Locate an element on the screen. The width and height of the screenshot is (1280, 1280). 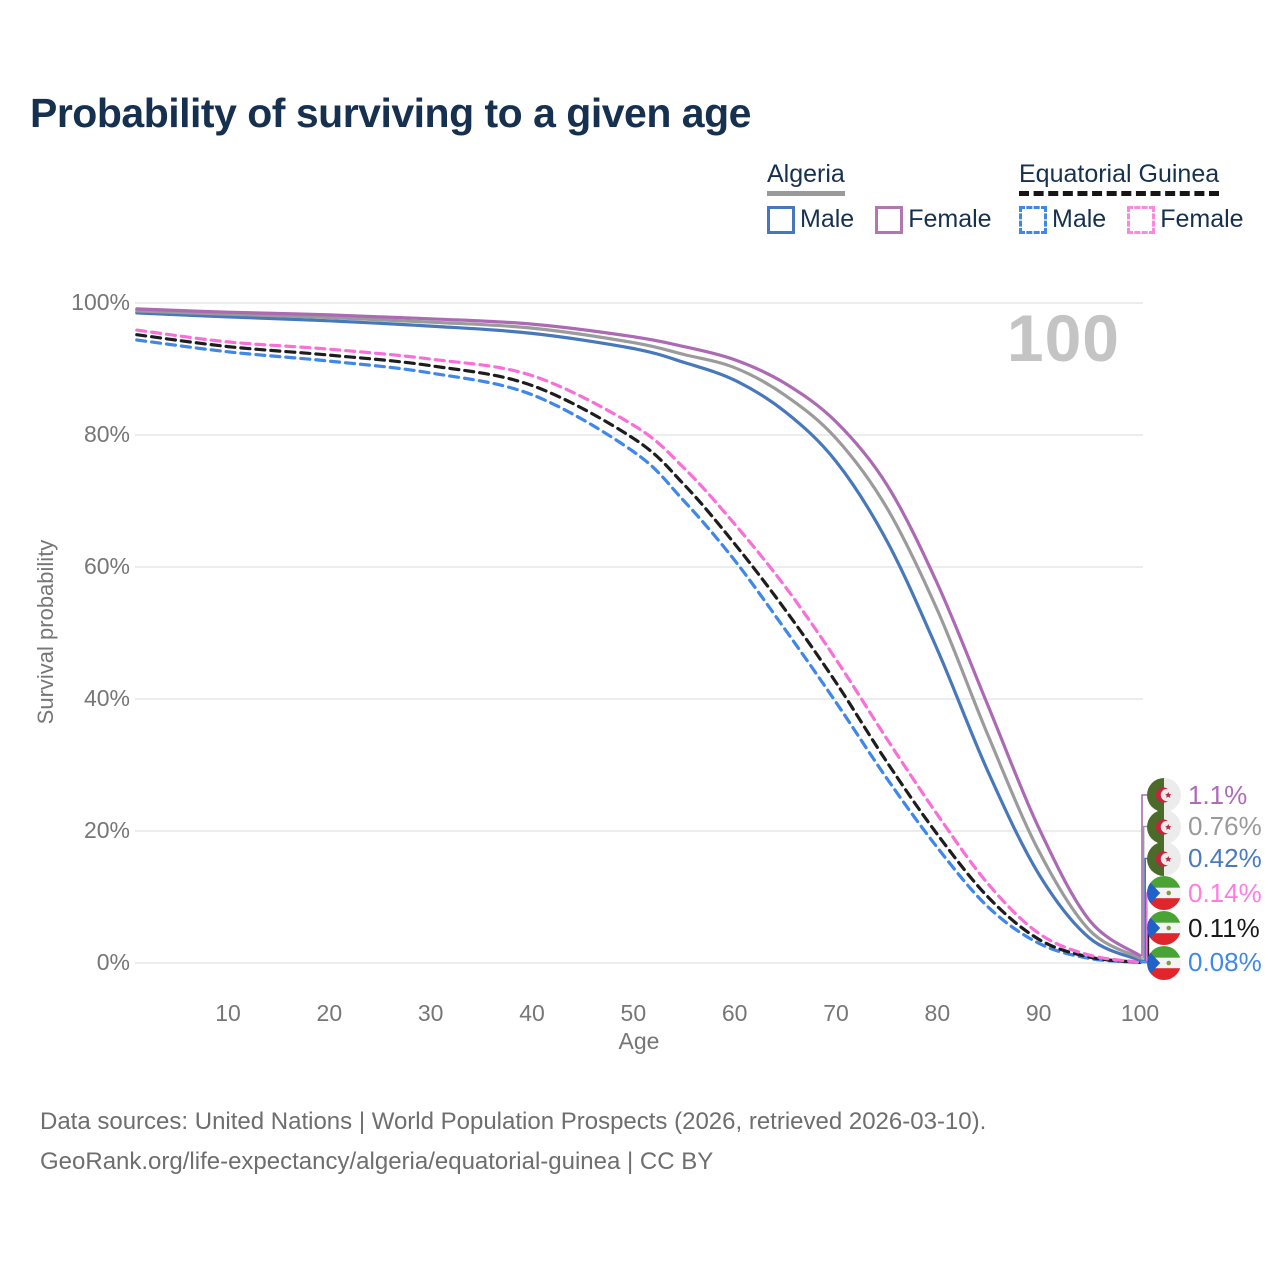
y-tick-label: 20% is located at coordinates (106, 830).